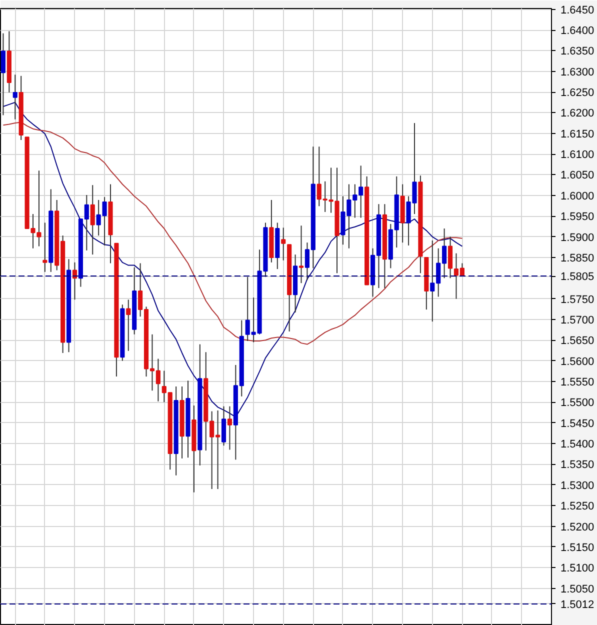 Image resolution: width=597 pixels, height=625 pixels. I want to click on y-tick-label: 1.5650, so click(577, 341).